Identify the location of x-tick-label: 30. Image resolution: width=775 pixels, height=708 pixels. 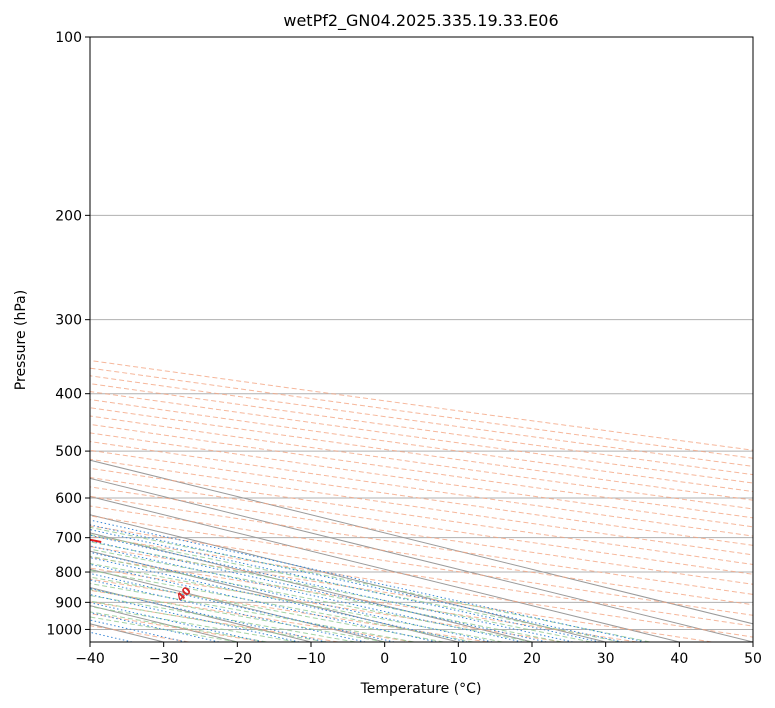
(606, 659).